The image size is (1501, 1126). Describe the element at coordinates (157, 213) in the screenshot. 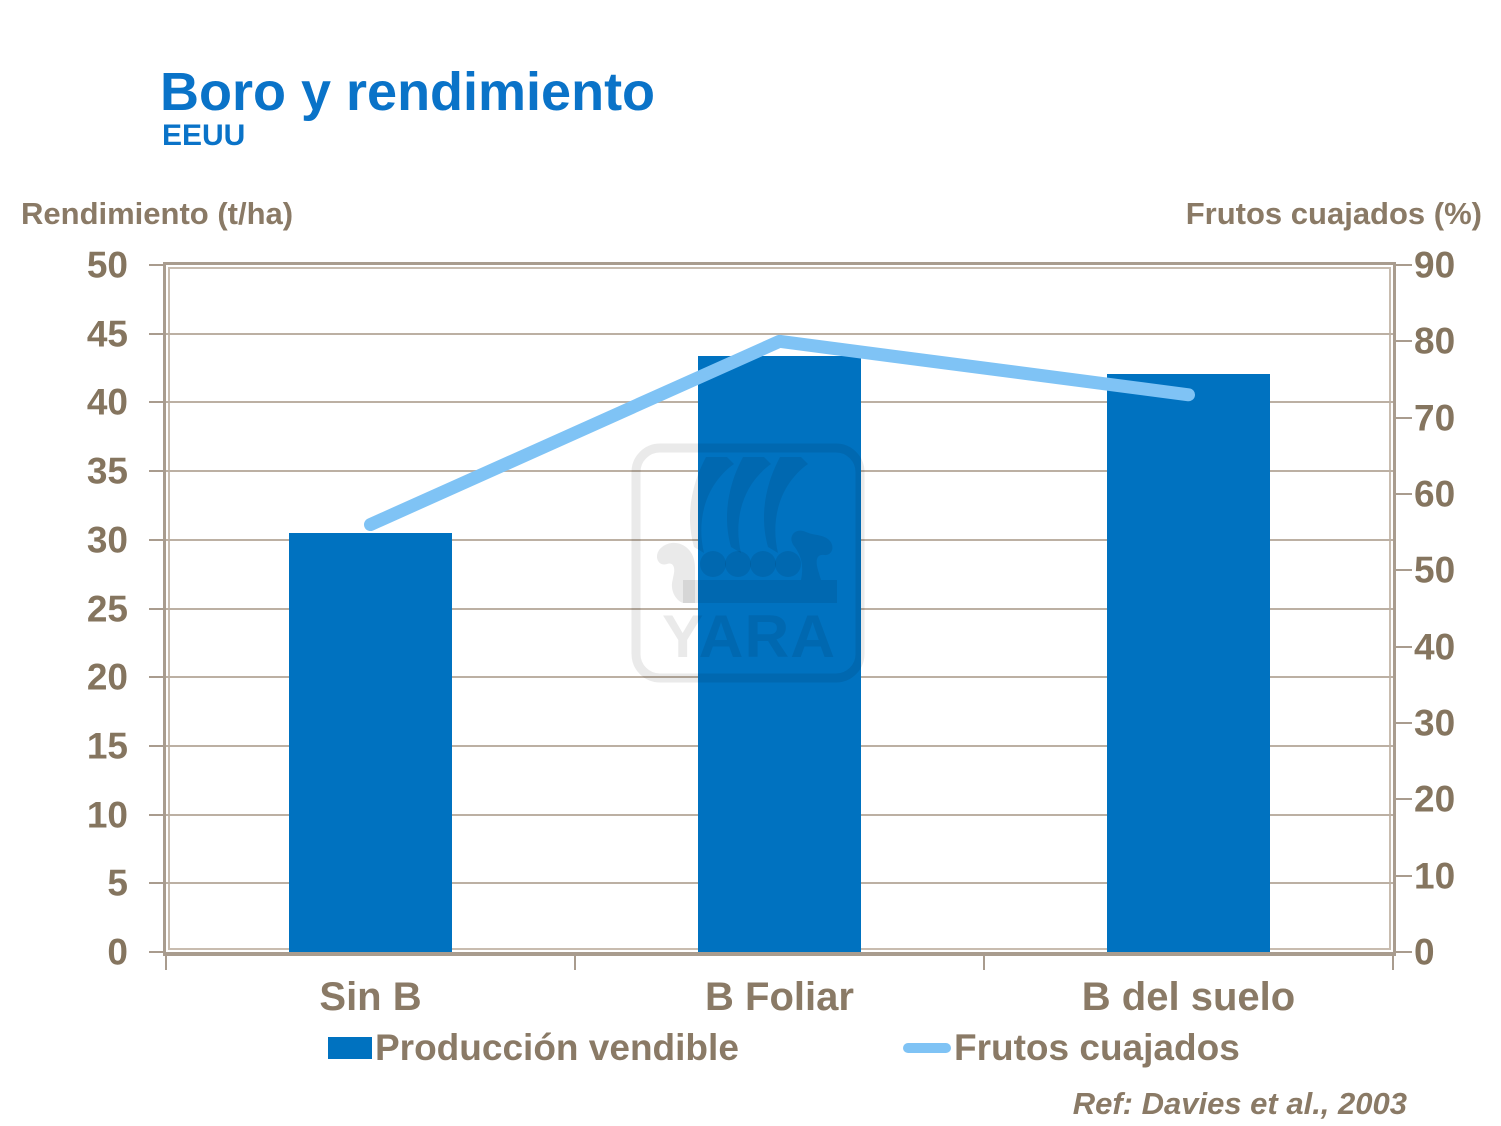

I see `left-axis-title: Rendimiento (t/ha)` at that location.